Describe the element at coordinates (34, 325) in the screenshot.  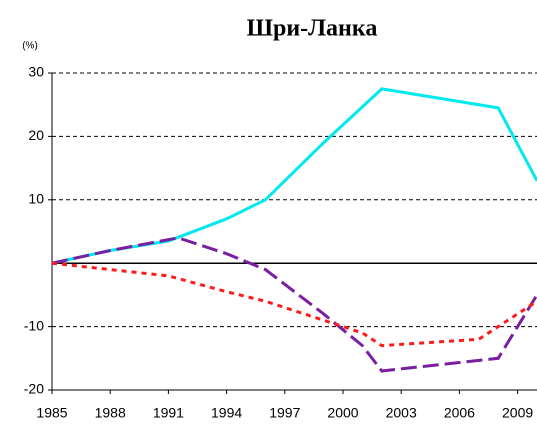
I see `y-tick-label: -10` at that location.